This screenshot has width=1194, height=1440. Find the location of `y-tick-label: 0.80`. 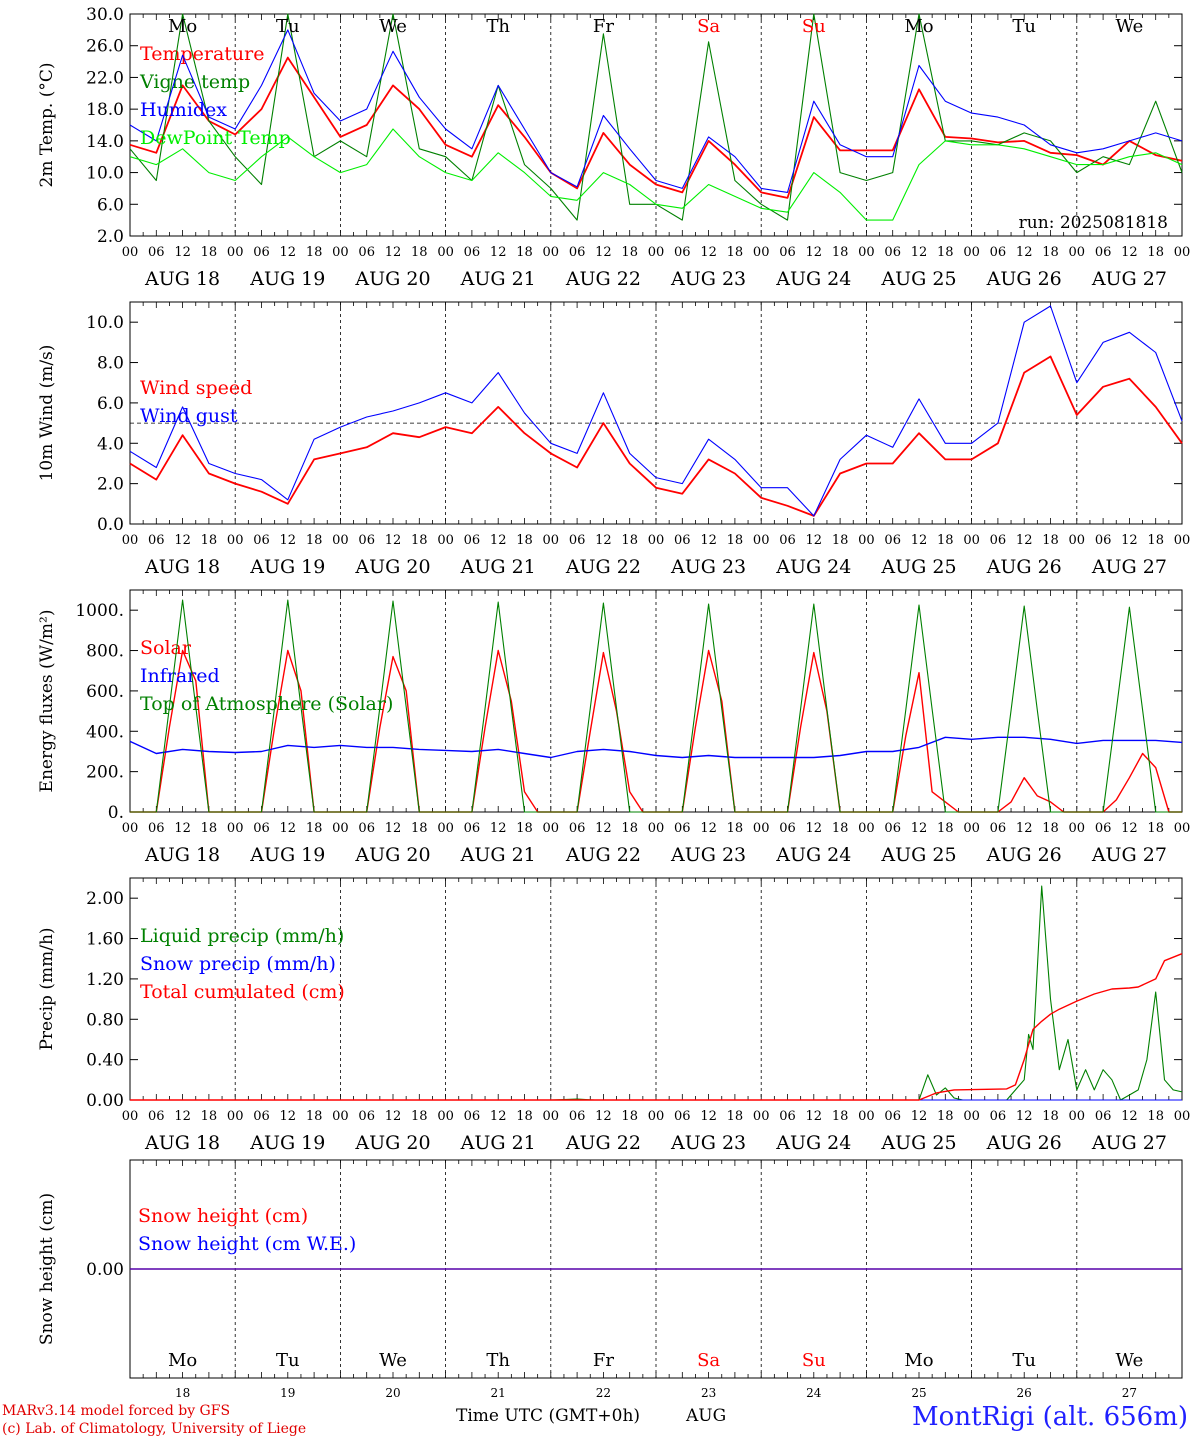

y-tick-label: 0.80 is located at coordinates (105, 1020).